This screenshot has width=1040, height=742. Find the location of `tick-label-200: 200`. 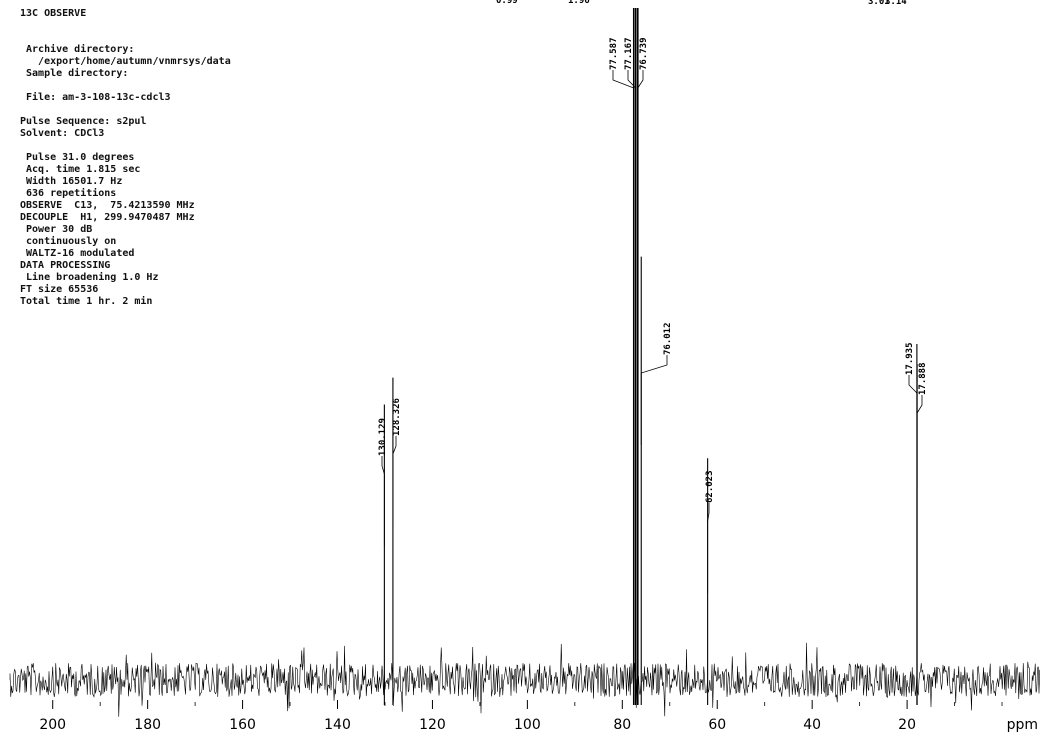

tick-label-200: 200 is located at coordinates (52, 725).